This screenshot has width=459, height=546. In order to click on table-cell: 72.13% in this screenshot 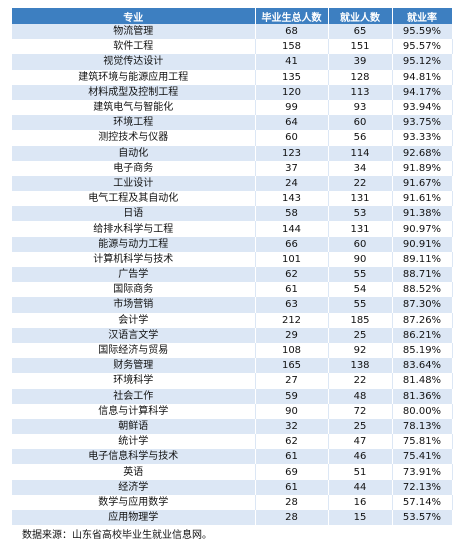, I will do `click(422, 487)`.